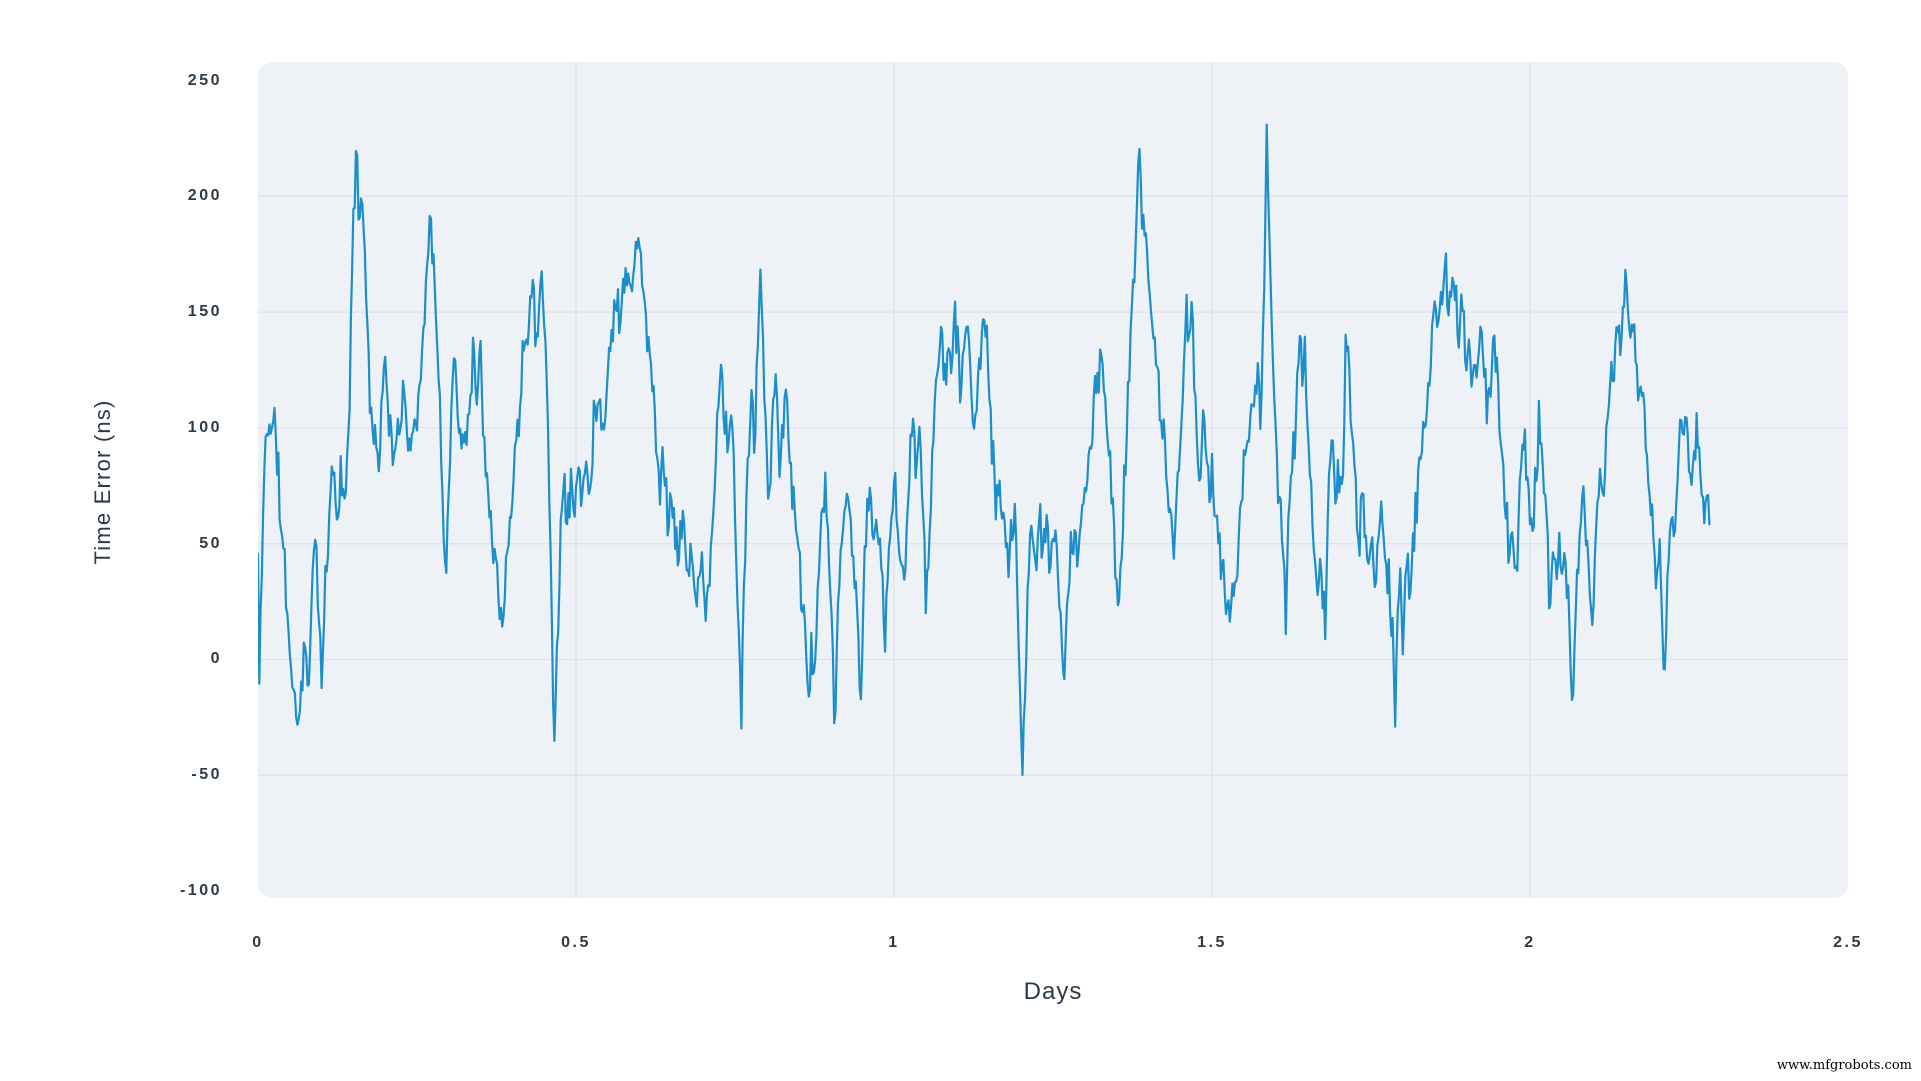  What do you see at coordinates (894, 942) in the screenshot?
I see `x-tick-label-1: 1` at bounding box center [894, 942].